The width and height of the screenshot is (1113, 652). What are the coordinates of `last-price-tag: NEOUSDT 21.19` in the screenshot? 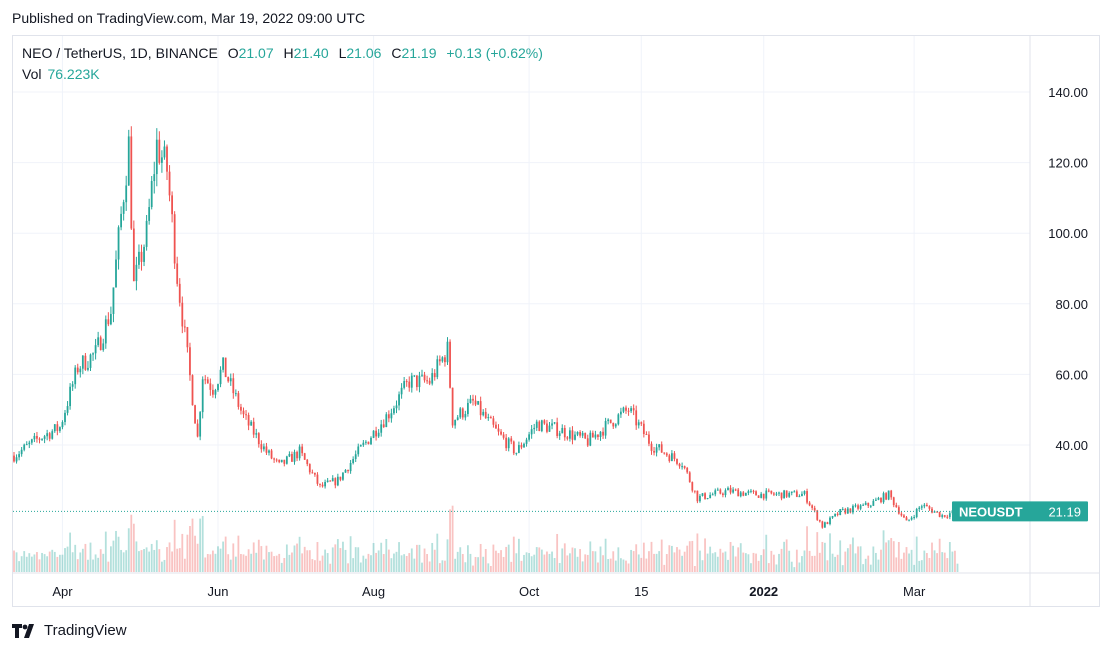 It's located at (1020, 511).